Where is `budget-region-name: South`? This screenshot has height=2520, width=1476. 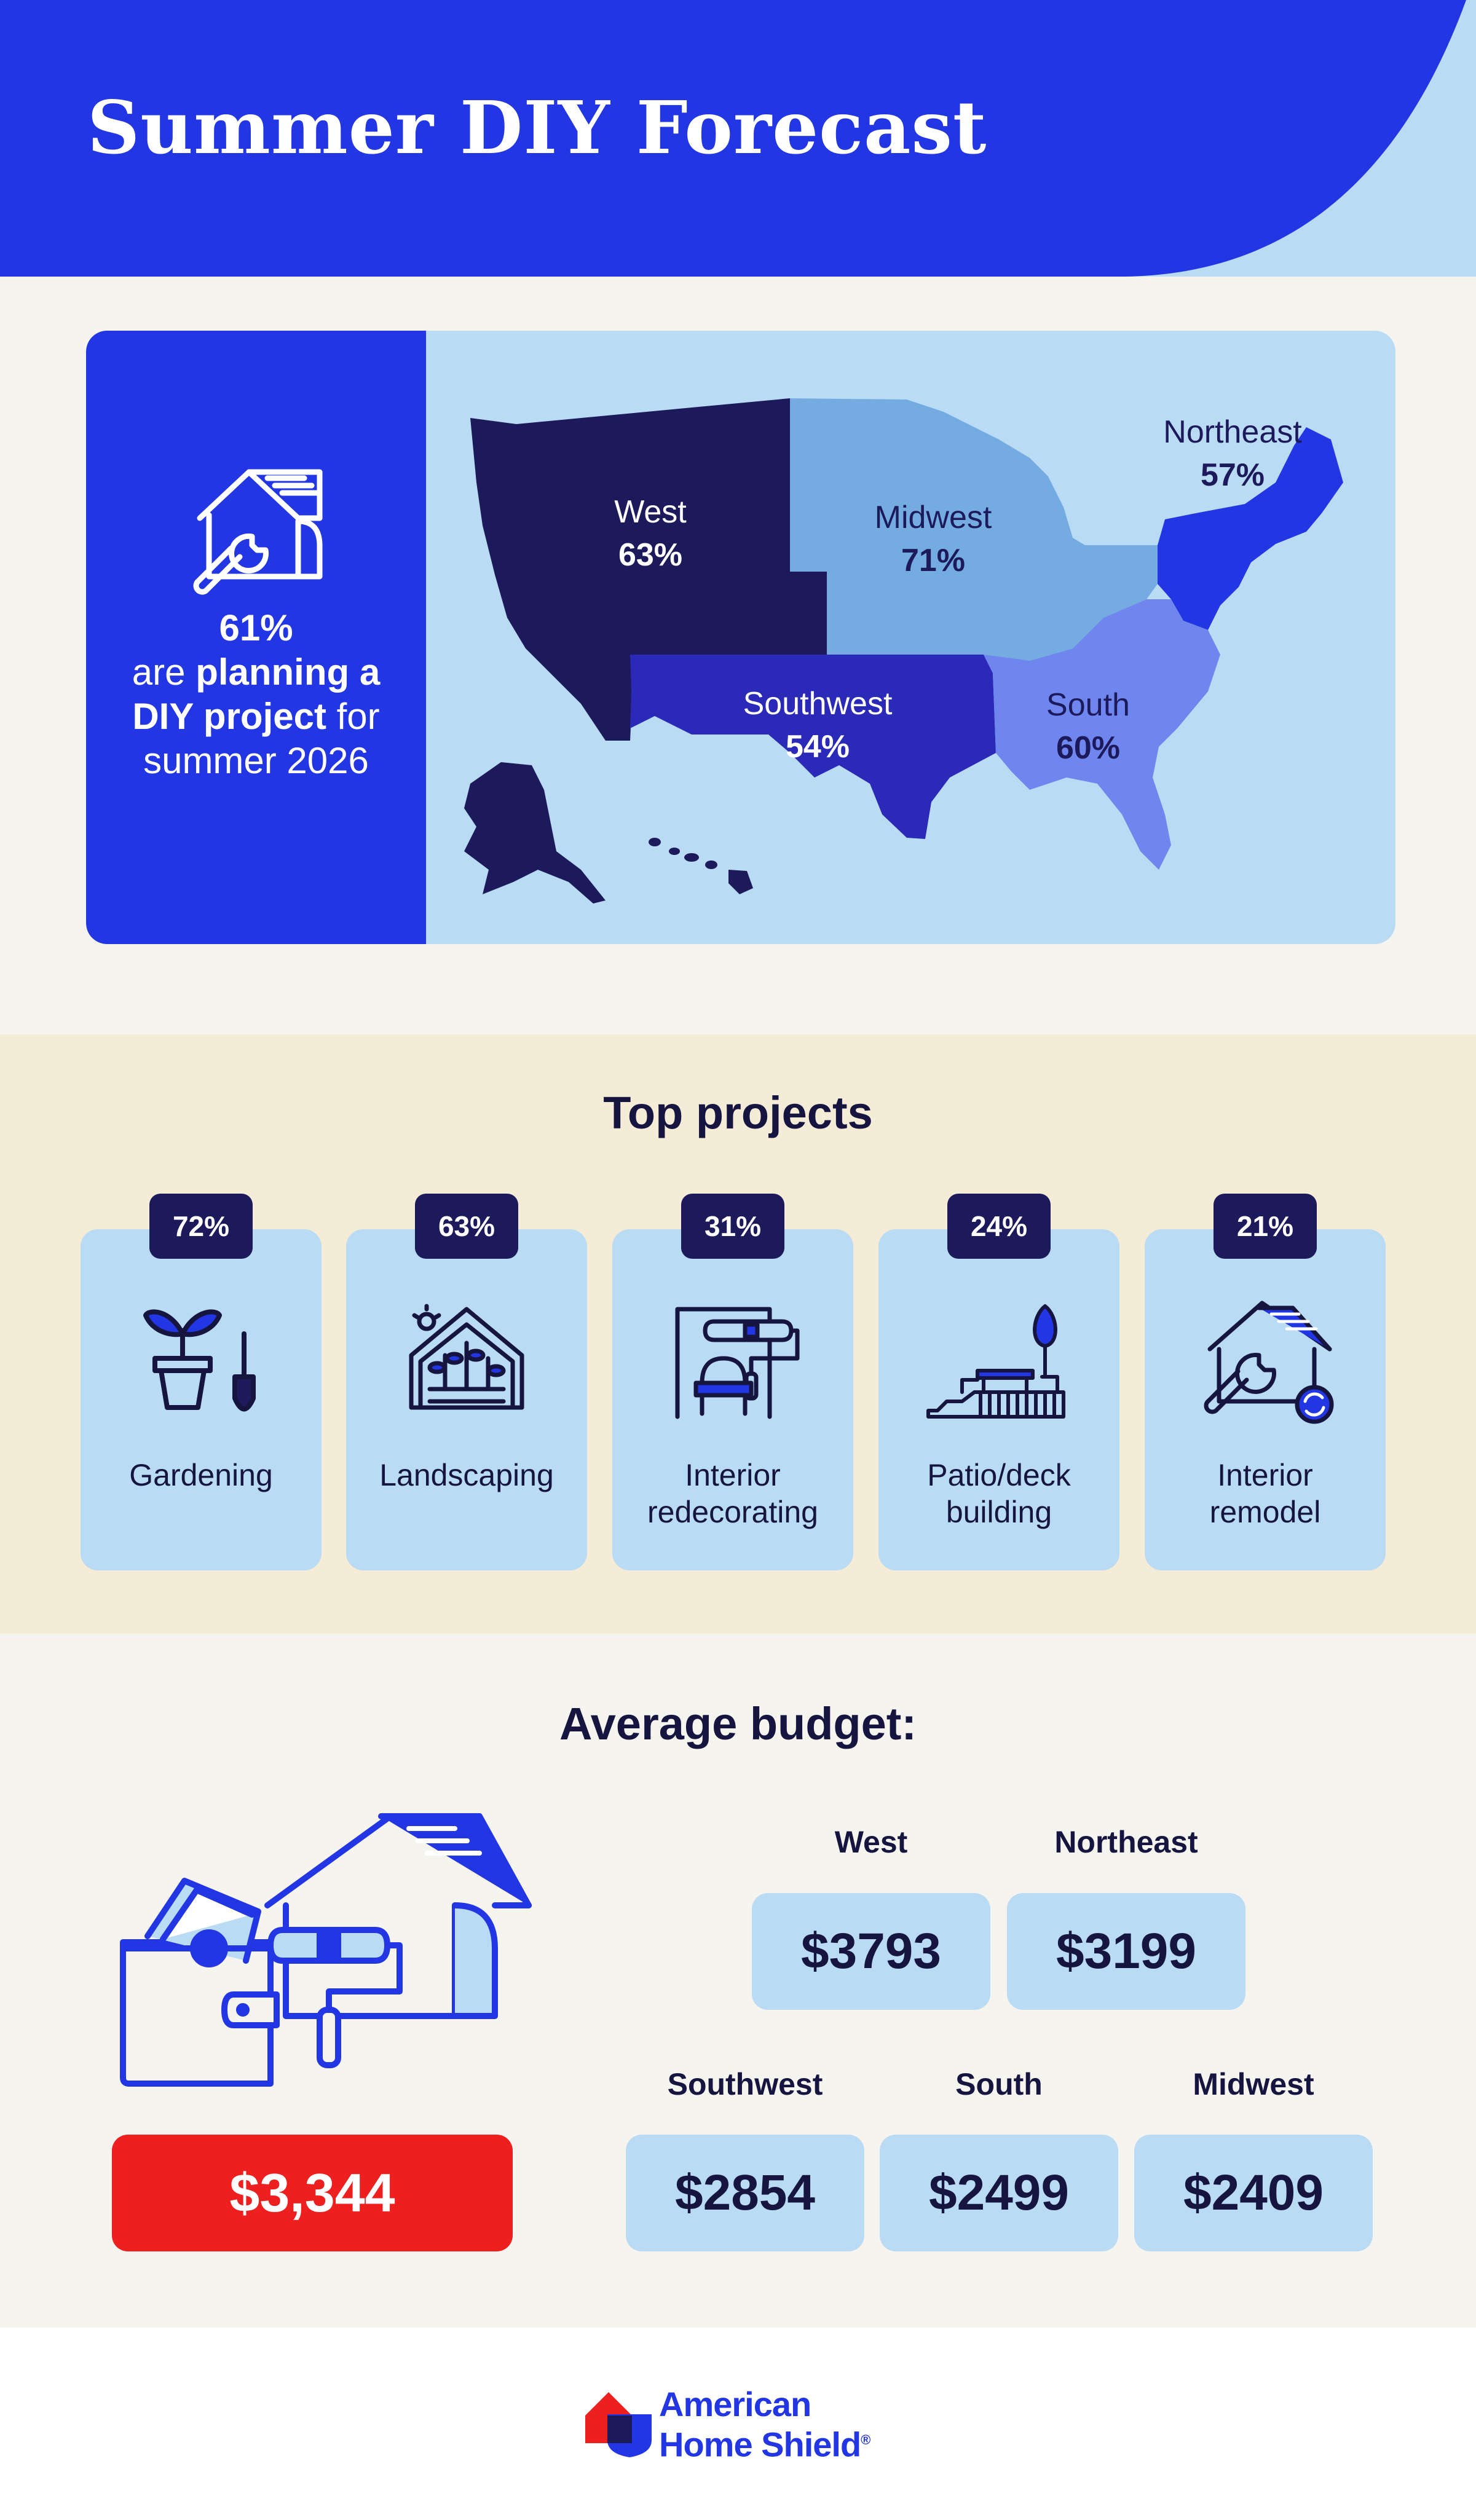 budget-region-name: South is located at coordinates (999, 2084).